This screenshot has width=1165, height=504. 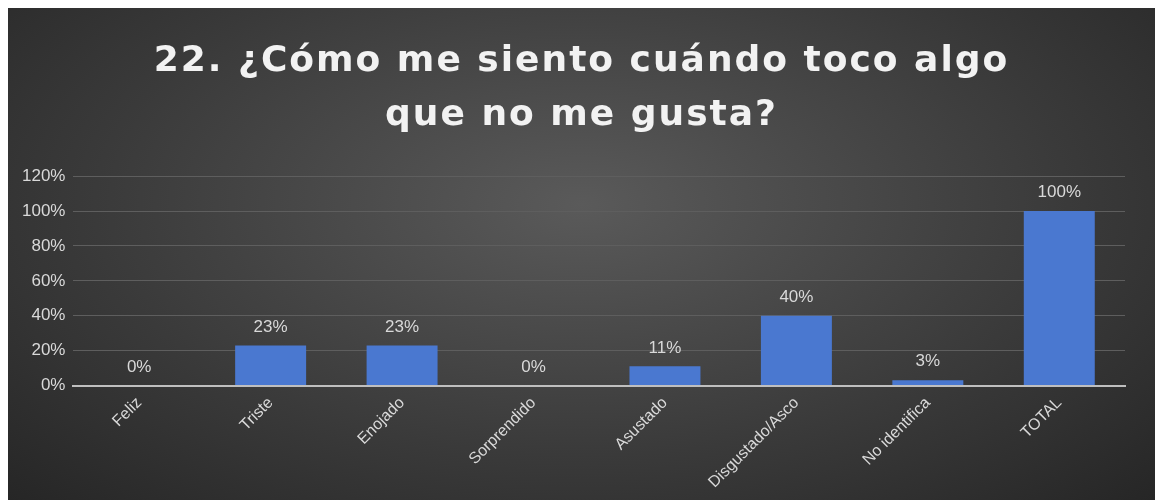 I want to click on data-label: 11%, so click(x=665, y=347).